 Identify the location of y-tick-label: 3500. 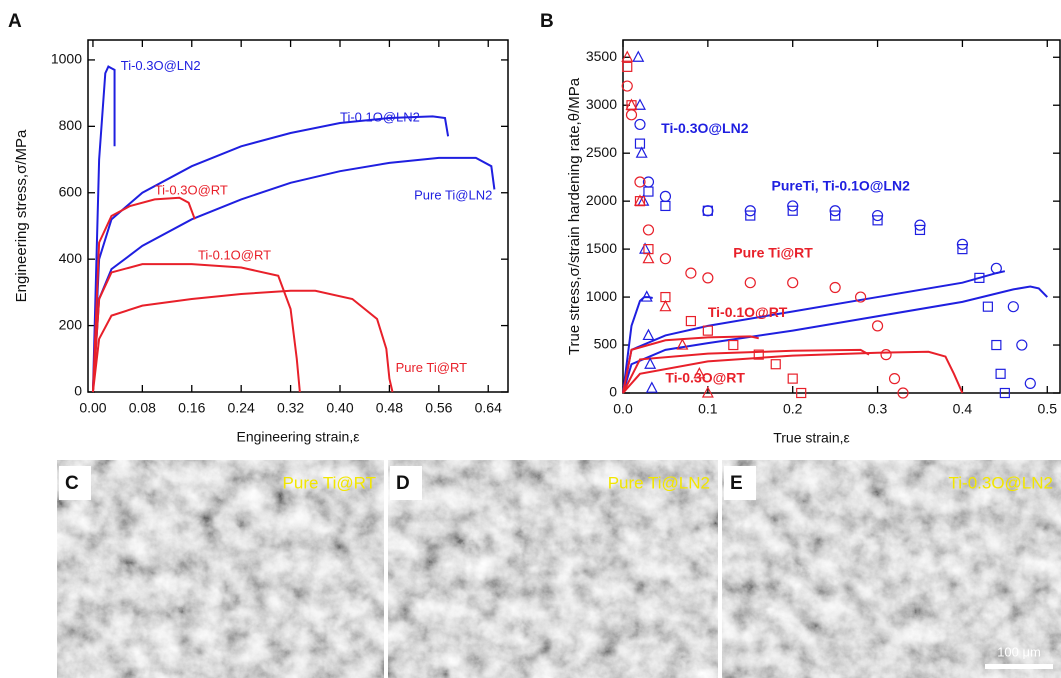
(601, 56).